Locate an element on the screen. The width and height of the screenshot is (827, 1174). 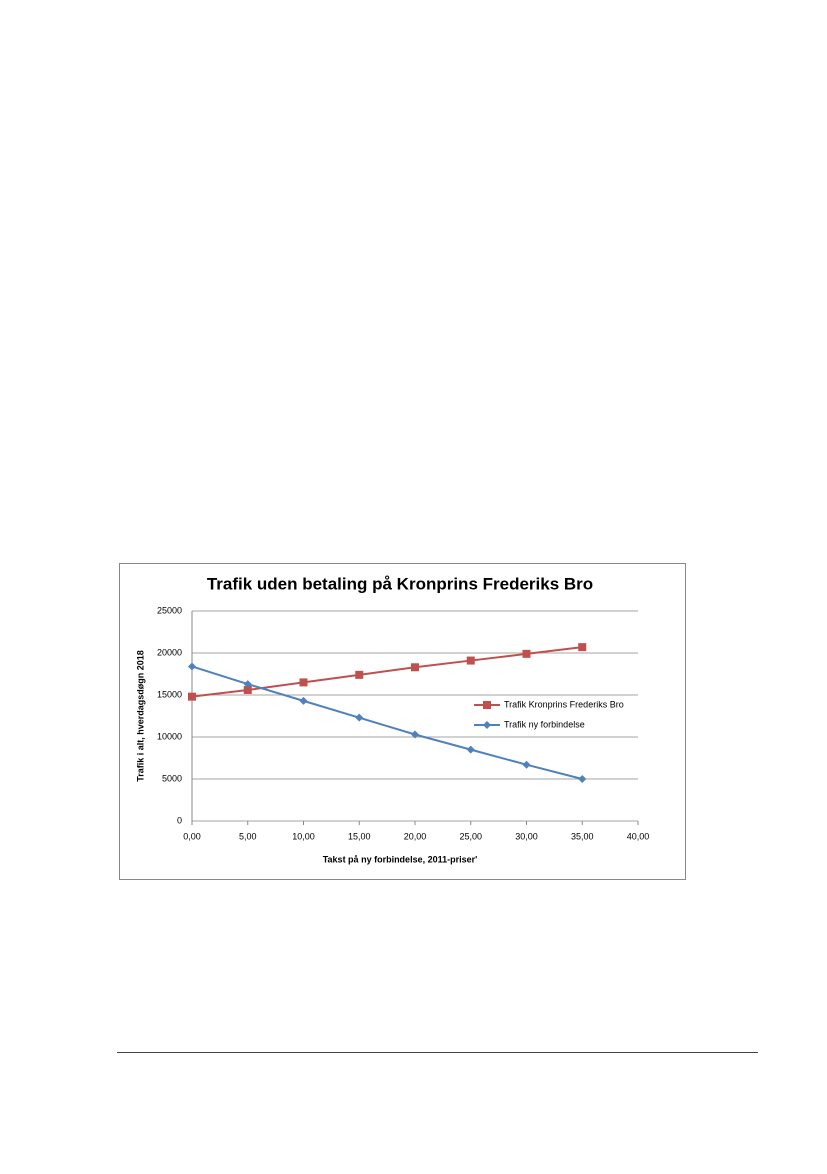
x-tick-label: 10,00 is located at coordinates (303, 836).